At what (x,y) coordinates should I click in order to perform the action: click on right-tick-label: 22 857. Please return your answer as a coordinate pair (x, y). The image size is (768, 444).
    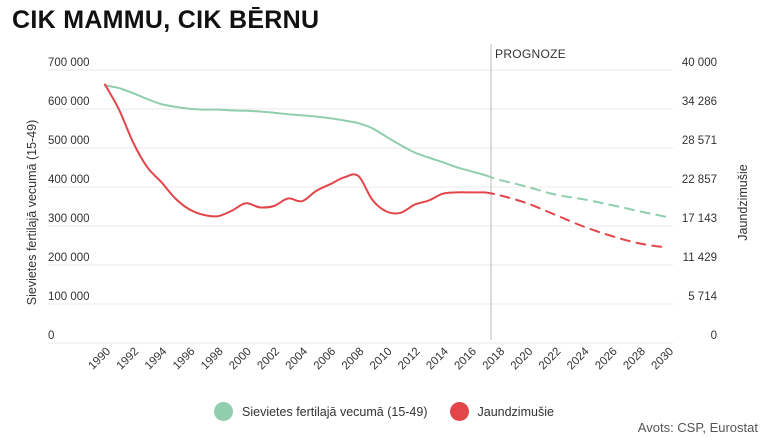
    Looking at the image, I should click on (699, 180).